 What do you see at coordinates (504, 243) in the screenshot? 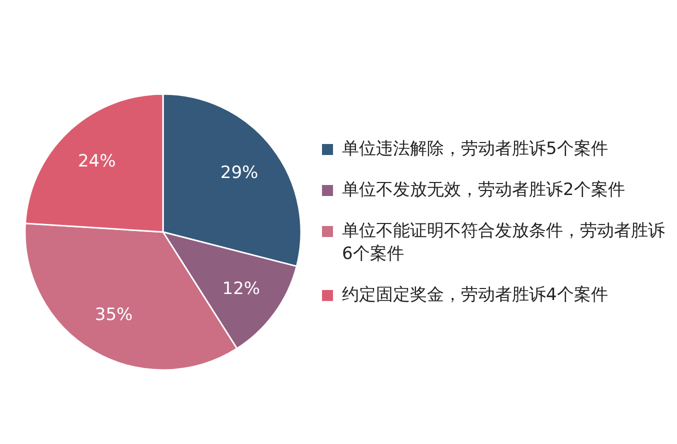
I see `legend-label: 单位不能证明不符合发放条件，劳动者胜诉6个案件` at bounding box center [504, 243].